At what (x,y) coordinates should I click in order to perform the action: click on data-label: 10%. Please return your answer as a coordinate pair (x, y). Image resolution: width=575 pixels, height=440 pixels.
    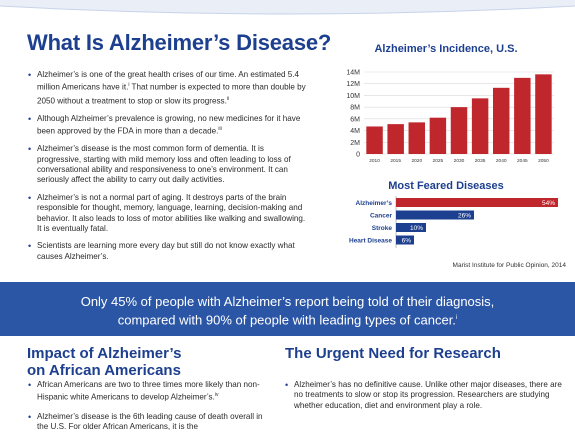
    Looking at the image, I should click on (416, 228).